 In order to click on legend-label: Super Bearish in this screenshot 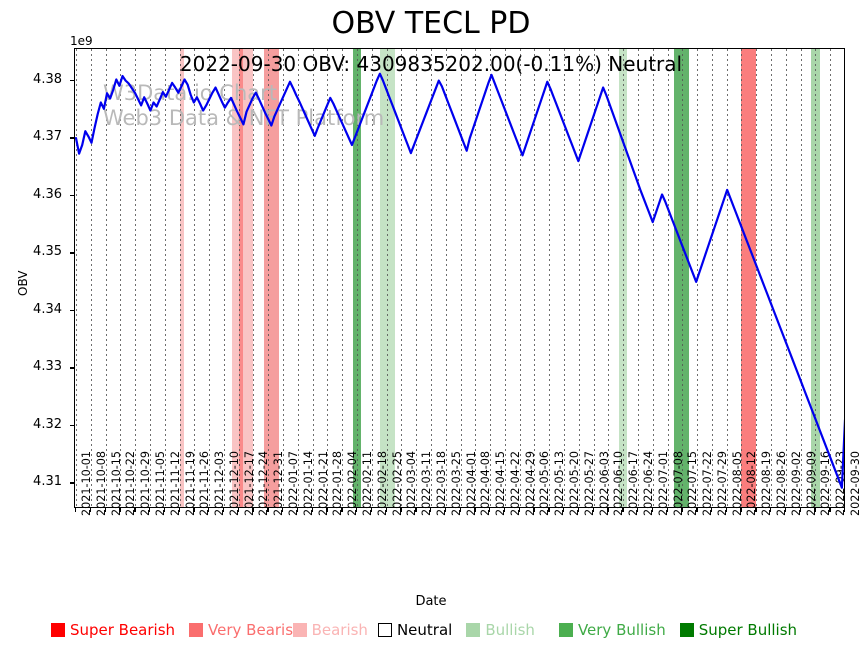, I will do `click(122, 630)`.